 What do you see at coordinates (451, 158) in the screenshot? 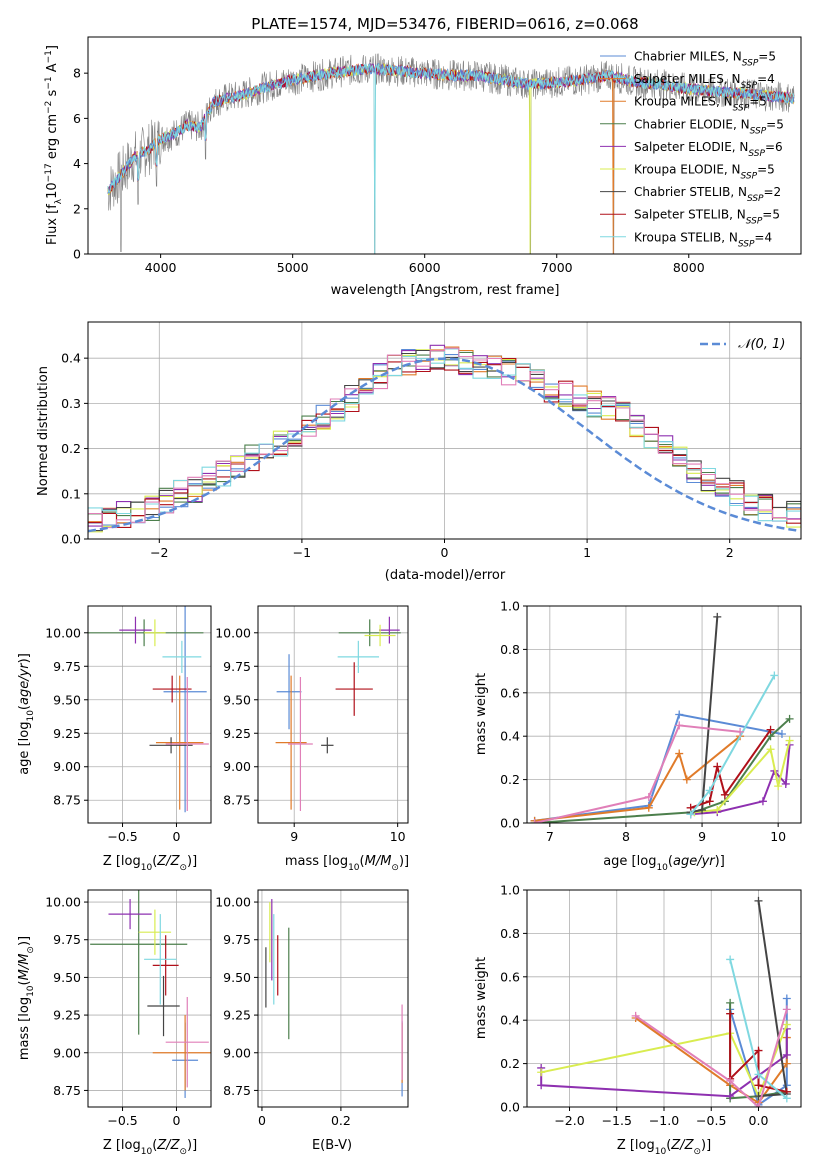
I see `spectrum-model-line` at bounding box center [451, 158].